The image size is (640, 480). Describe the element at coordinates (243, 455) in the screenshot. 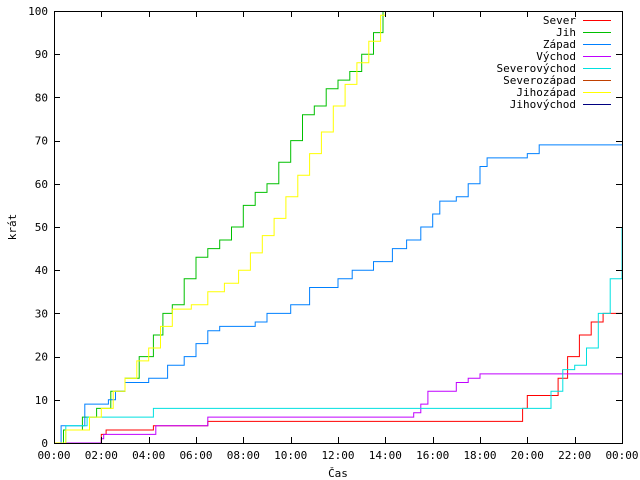

I see `x-tick-label: 08:00` at that location.